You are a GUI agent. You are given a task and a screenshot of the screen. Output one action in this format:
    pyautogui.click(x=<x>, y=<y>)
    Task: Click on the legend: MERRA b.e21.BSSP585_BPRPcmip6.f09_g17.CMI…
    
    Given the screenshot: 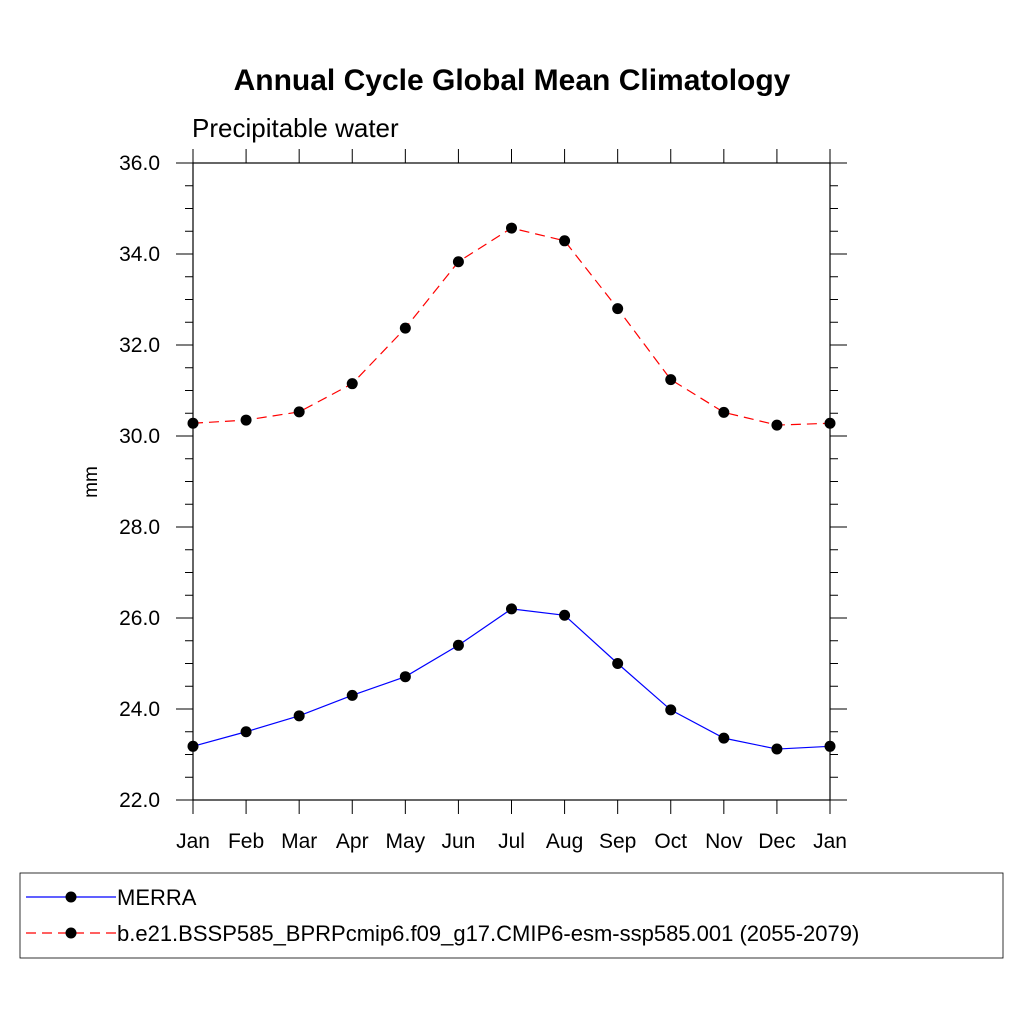 What is the action you would take?
    pyautogui.click(x=442, y=915)
    